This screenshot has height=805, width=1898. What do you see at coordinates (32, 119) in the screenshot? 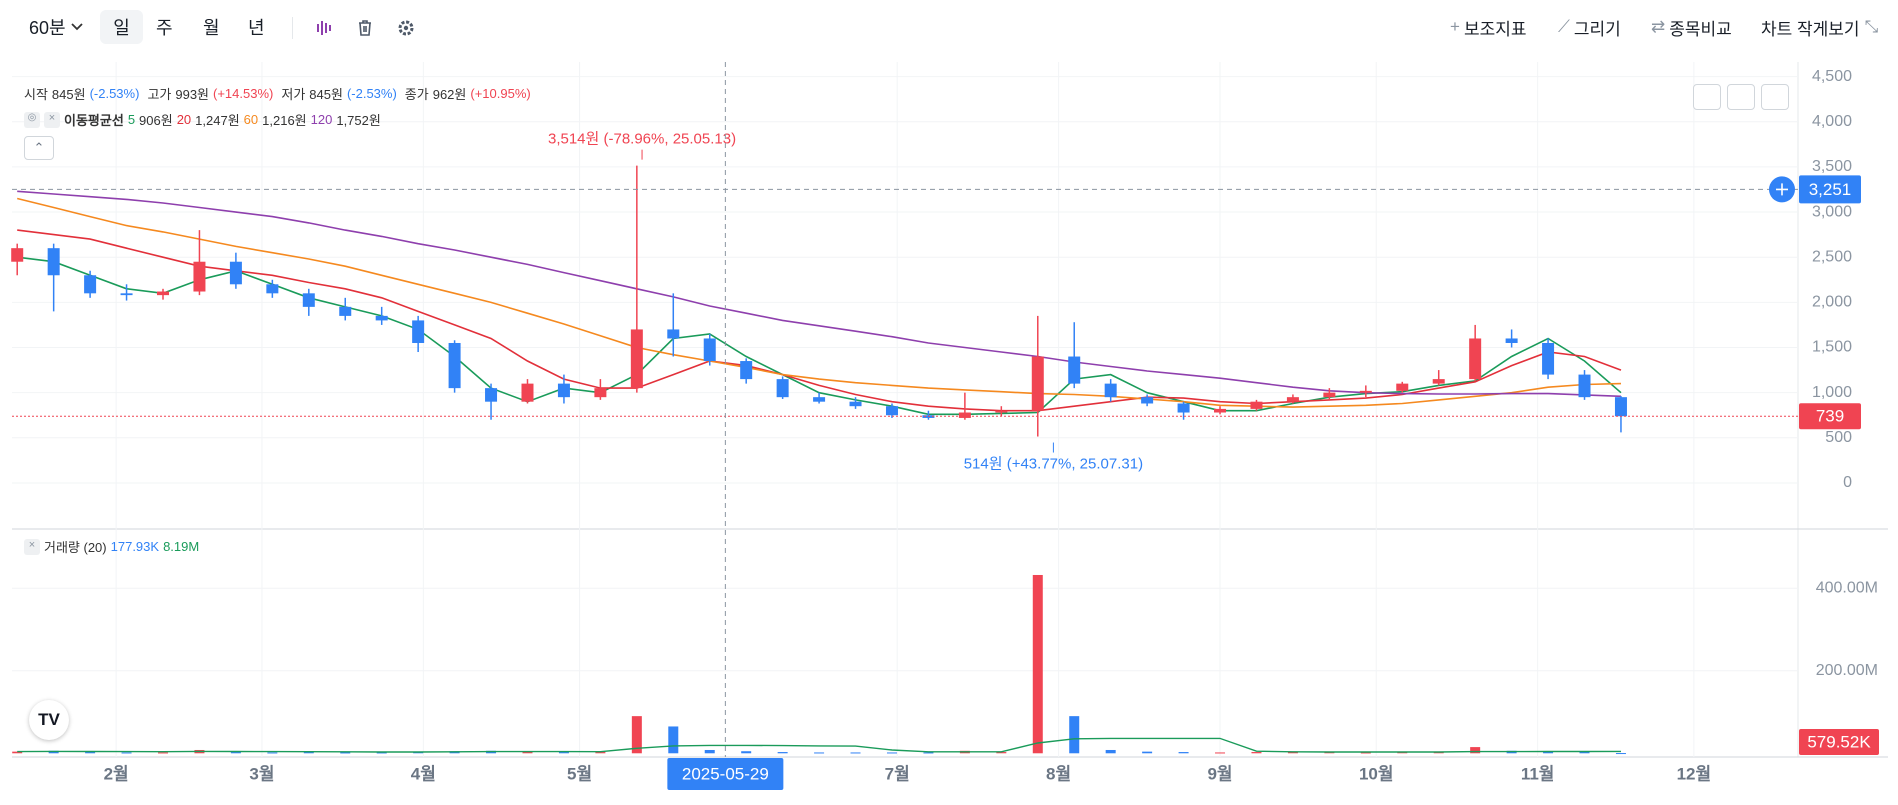
I see `eye-button: ◎` at bounding box center [32, 119].